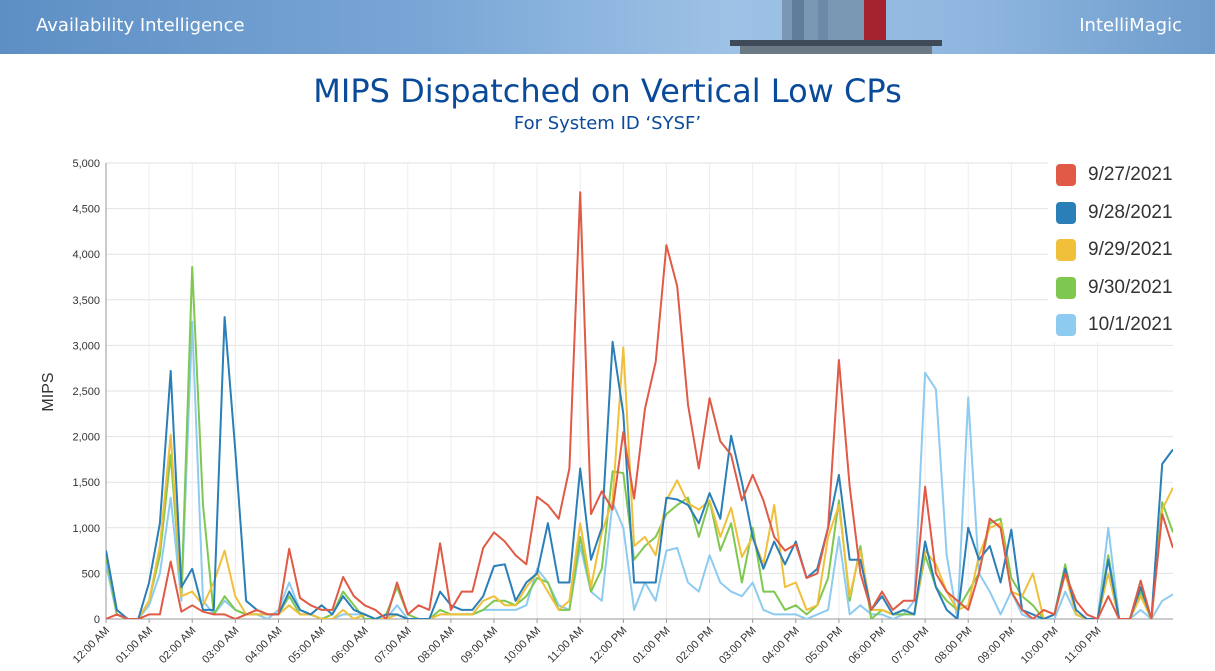 This screenshot has width=1215, height=671. I want to click on legend-label: 9/29/2021, so click(1130, 249).